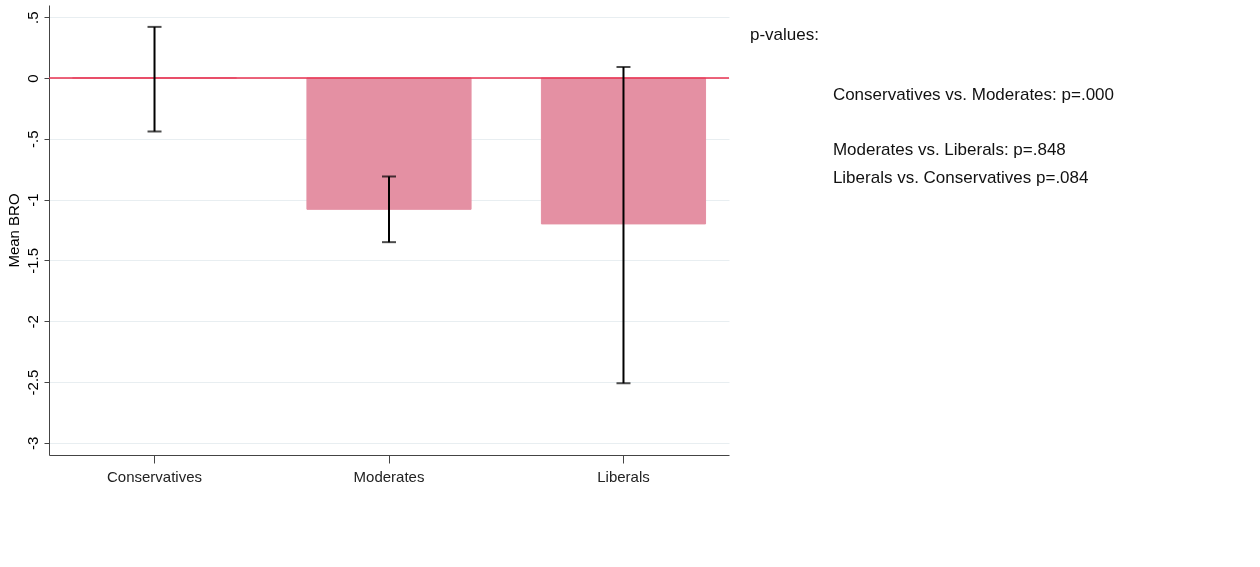 Image resolution: width=1260 pixels, height=567 pixels. I want to click on text: Moderates vs. Liberals: p=.848, so click(949, 149).